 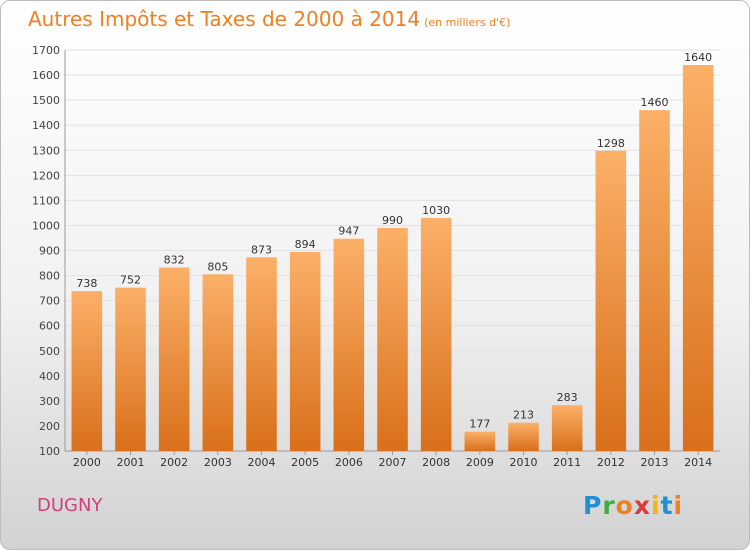 What do you see at coordinates (46, 200) in the screenshot?
I see `y-tick-label: 1100` at bounding box center [46, 200].